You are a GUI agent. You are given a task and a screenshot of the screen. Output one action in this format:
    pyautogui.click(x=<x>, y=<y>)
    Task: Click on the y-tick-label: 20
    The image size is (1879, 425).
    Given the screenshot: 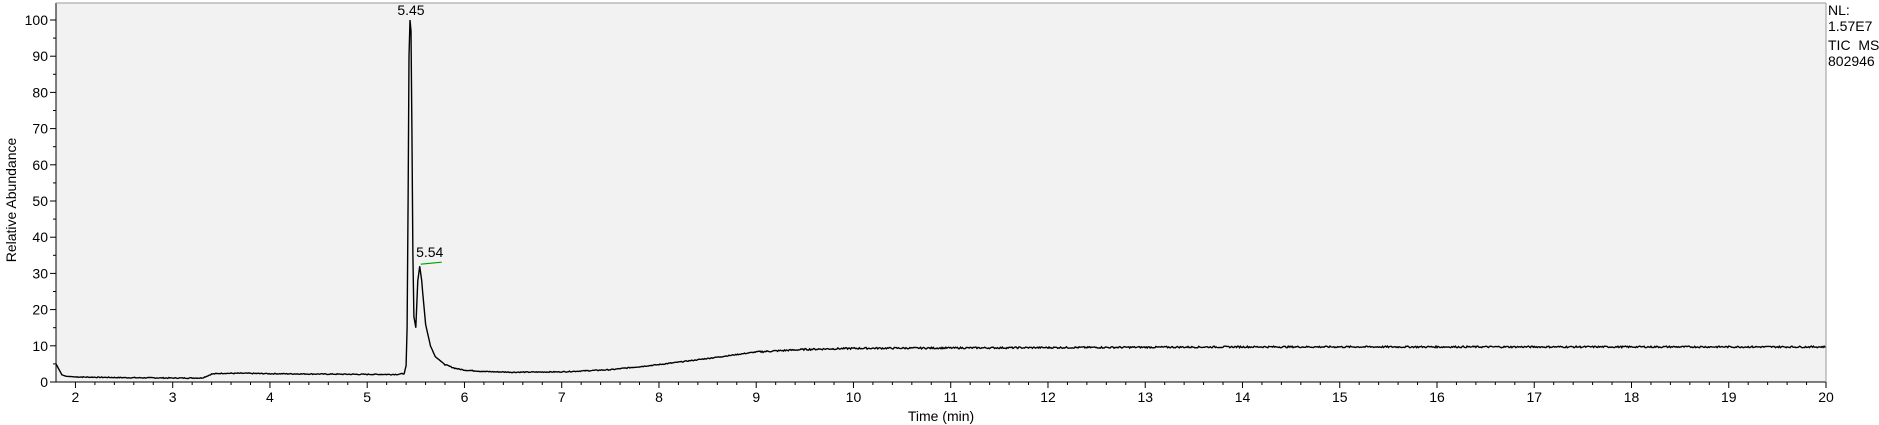 What is the action you would take?
    pyautogui.click(x=40, y=310)
    